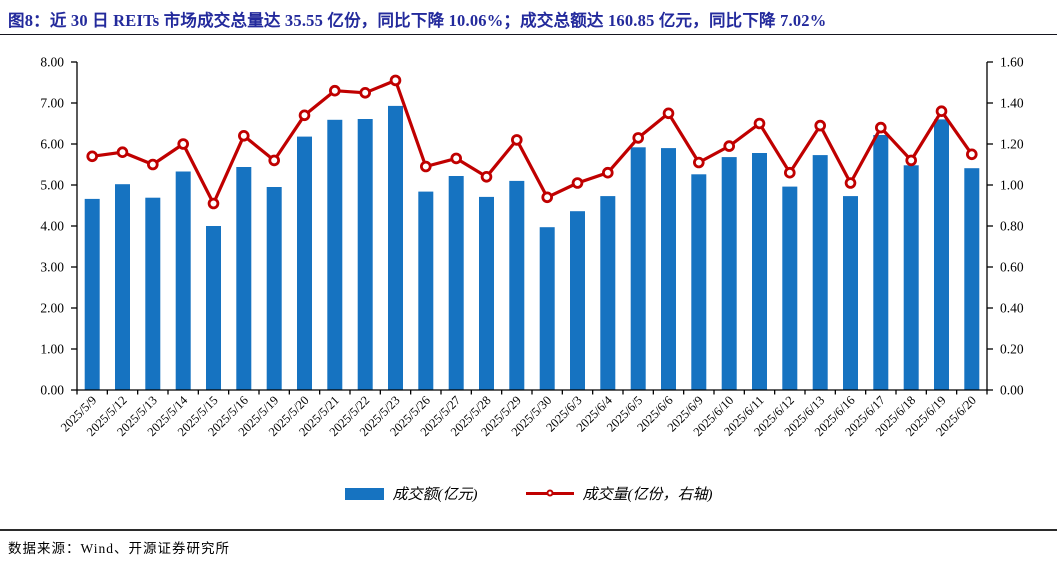  I want to click on bar-2025/5/29, so click(517, 285).